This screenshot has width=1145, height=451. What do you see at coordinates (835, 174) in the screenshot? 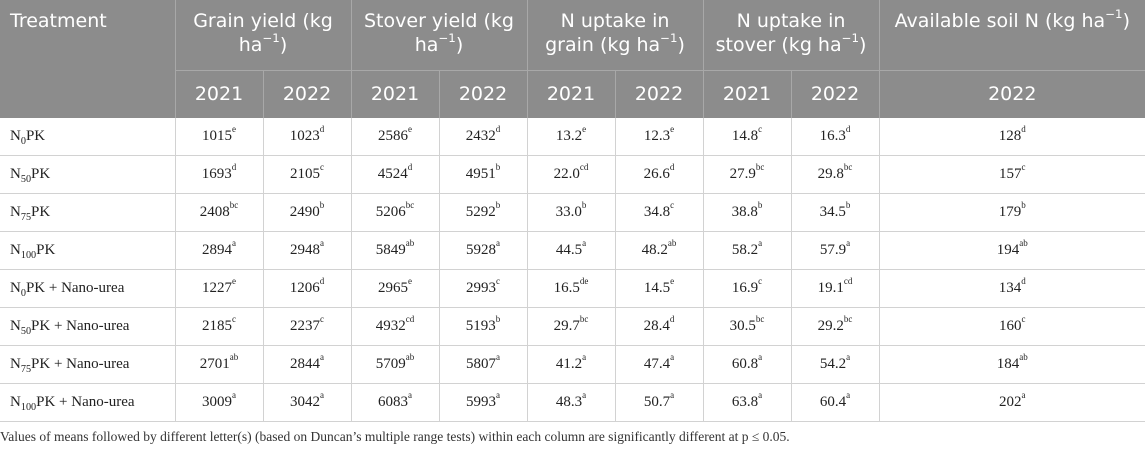
I see `value-cell: 29.8bc` at bounding box center [835, 174].